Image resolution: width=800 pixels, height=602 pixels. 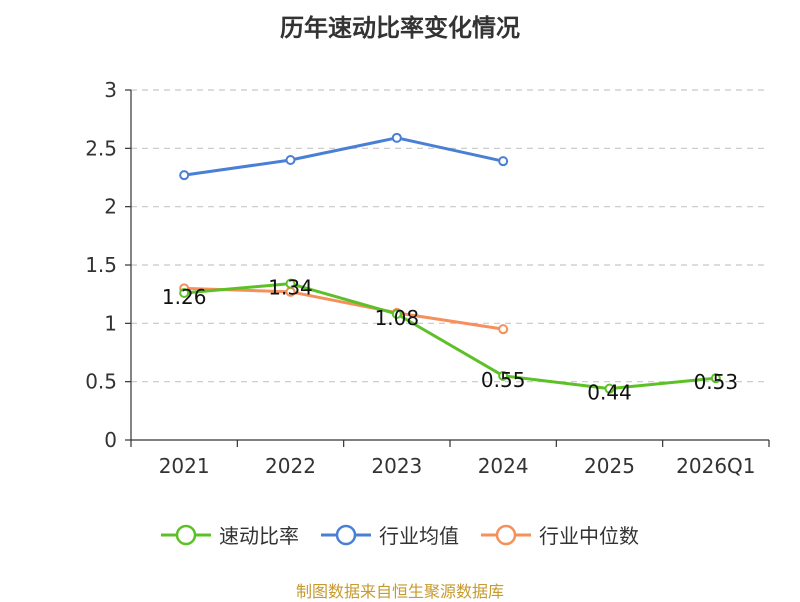 I want to click on chart-title: 历年速动比率变化情况, so click(x=400, y=28).